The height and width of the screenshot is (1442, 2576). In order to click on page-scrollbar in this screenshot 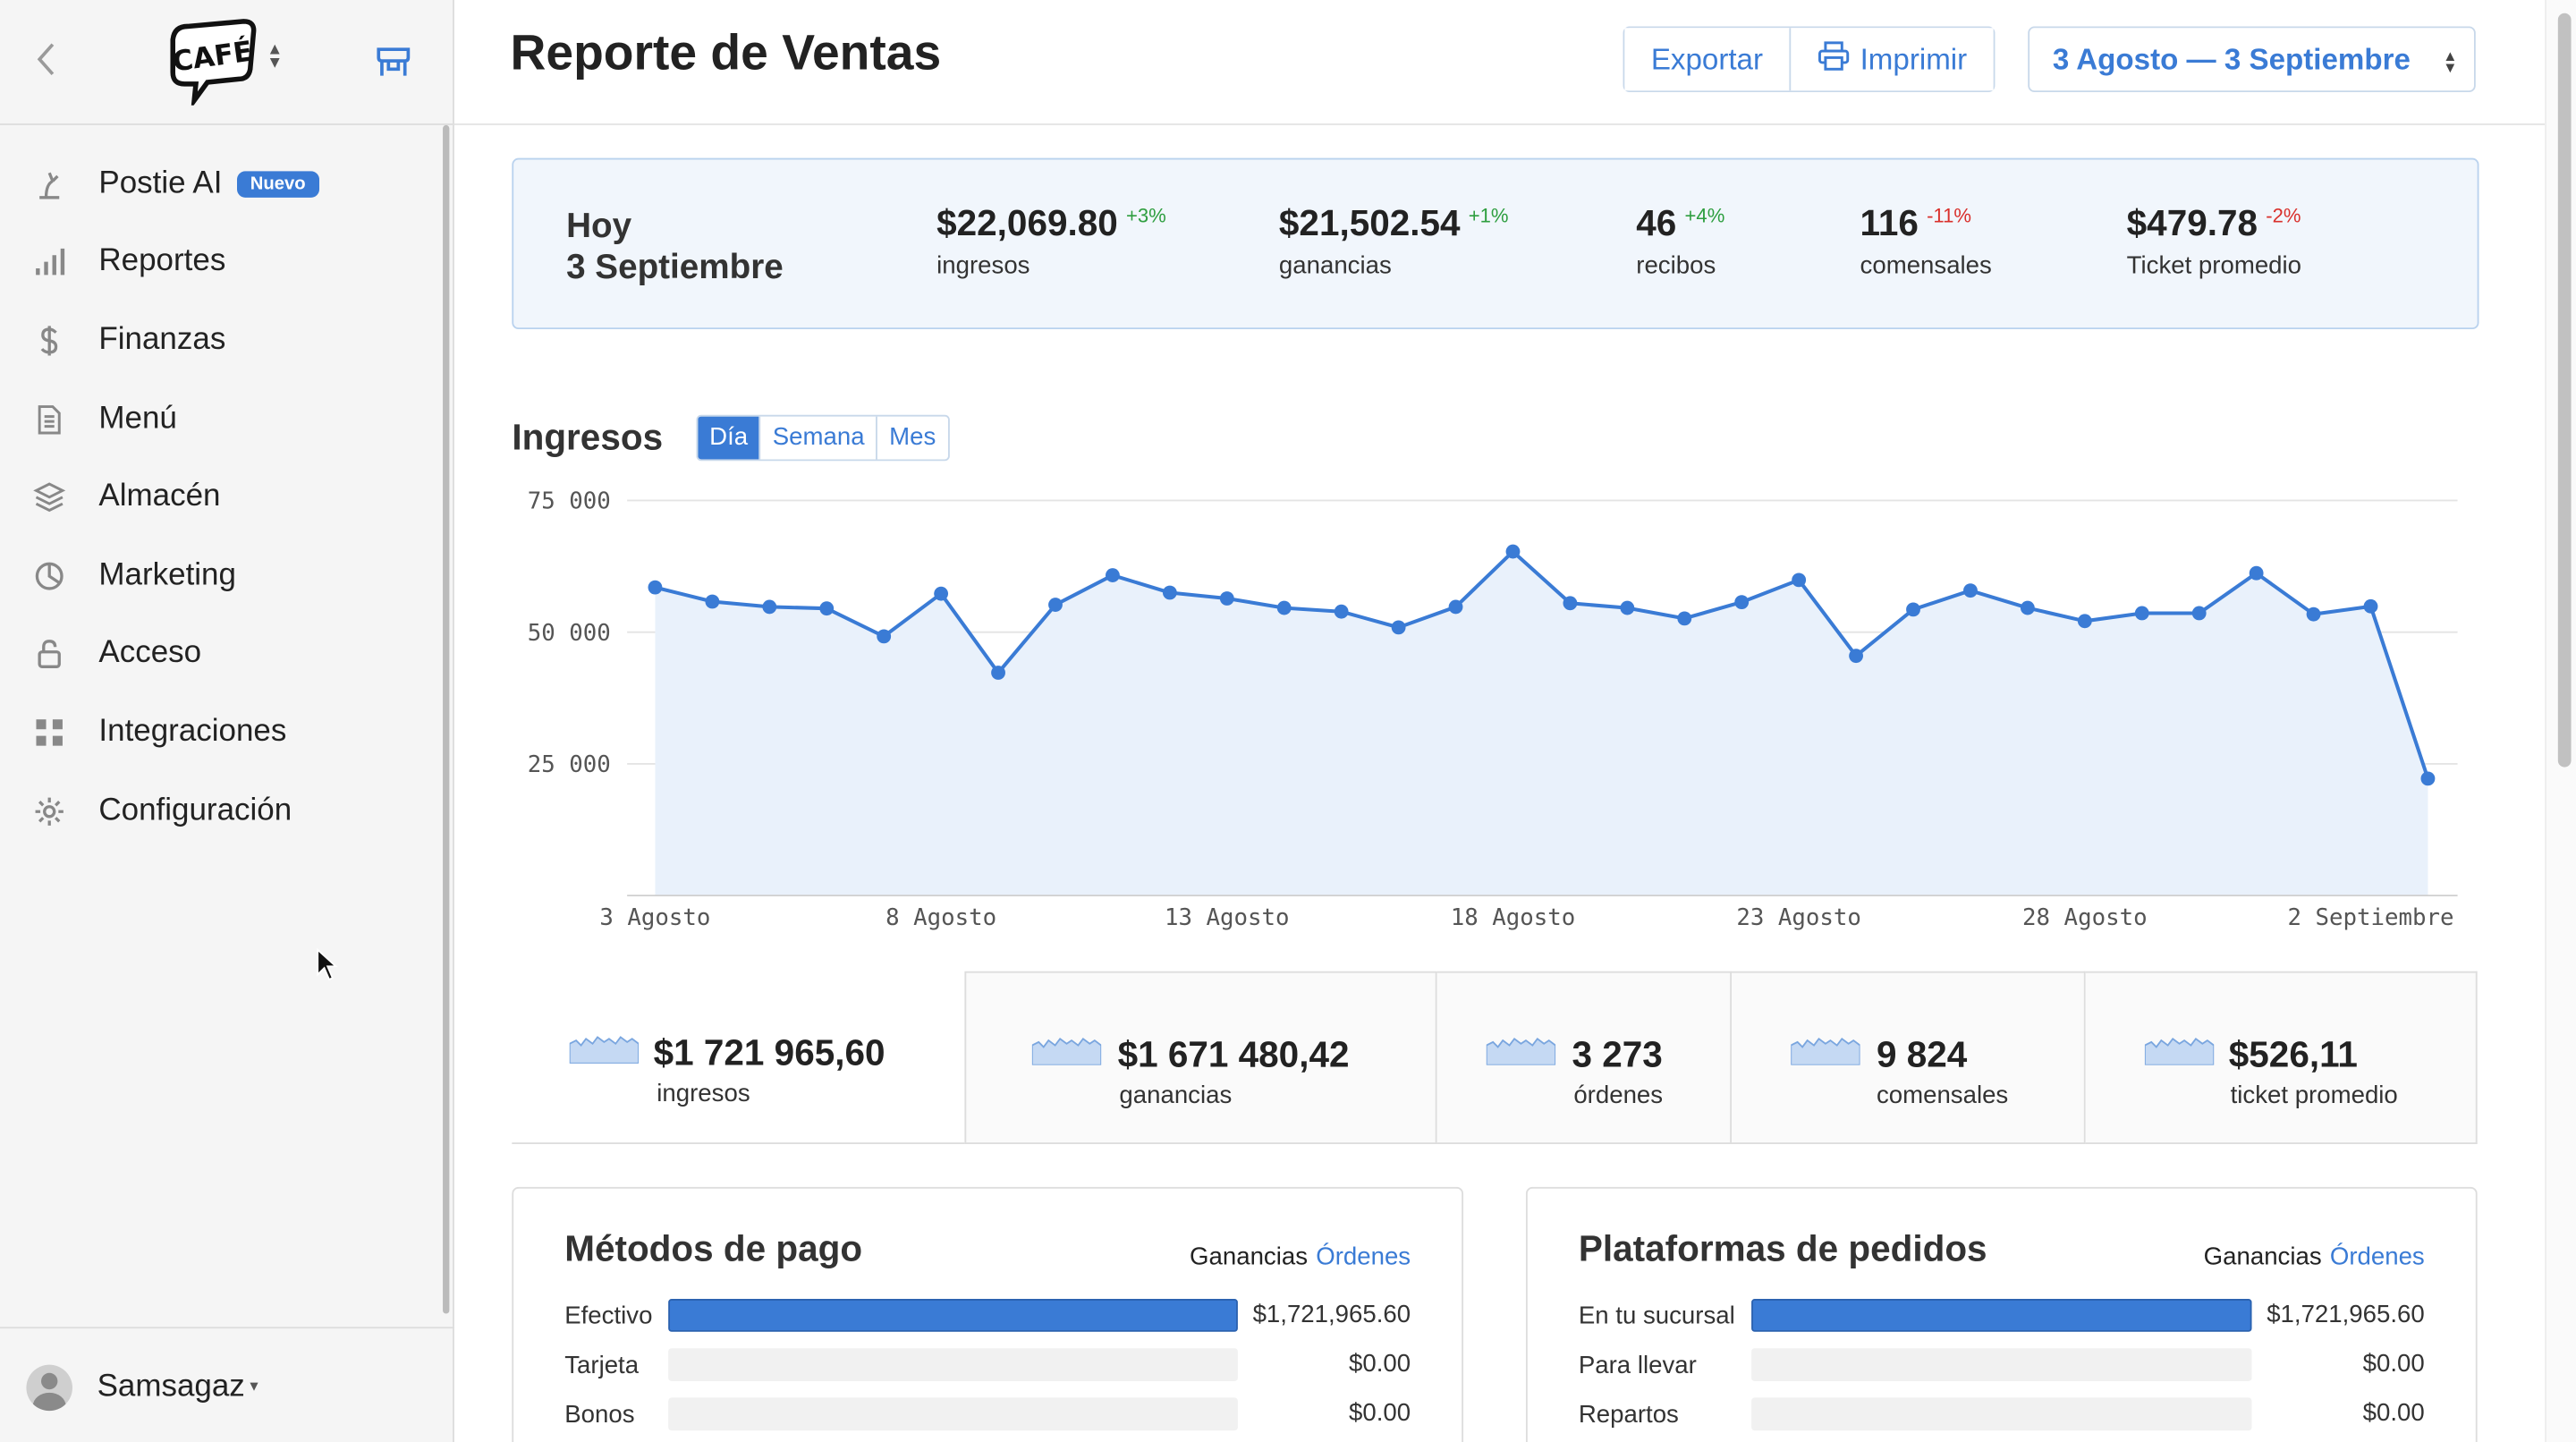, I will do `click(2560, 721)`.